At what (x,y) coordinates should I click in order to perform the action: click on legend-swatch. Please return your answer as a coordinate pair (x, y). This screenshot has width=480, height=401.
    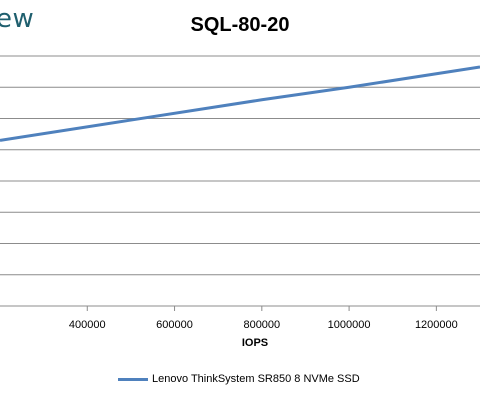
    Looking at the image, I should click on (133, 379).